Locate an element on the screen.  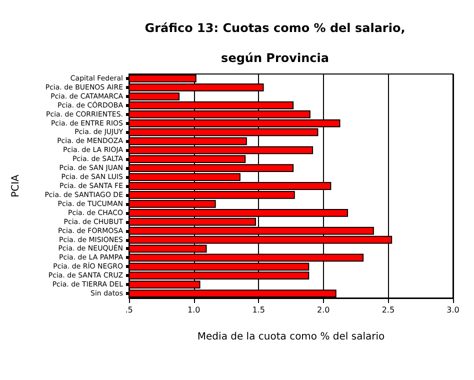
x-axis-title: Media de la cuota como % del salario is located at coordinates (291, 337).